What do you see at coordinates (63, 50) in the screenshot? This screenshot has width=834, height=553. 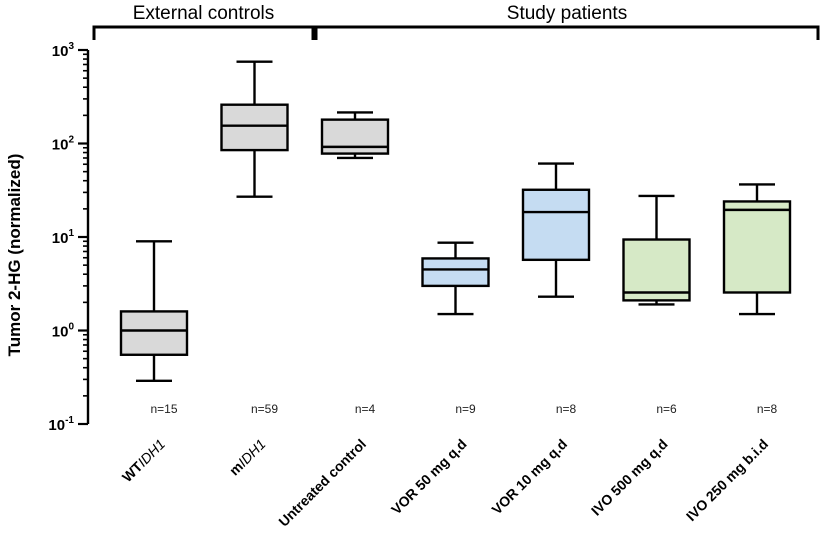 I see `y-tick-label: 10³` at bounding box center [63, 50].